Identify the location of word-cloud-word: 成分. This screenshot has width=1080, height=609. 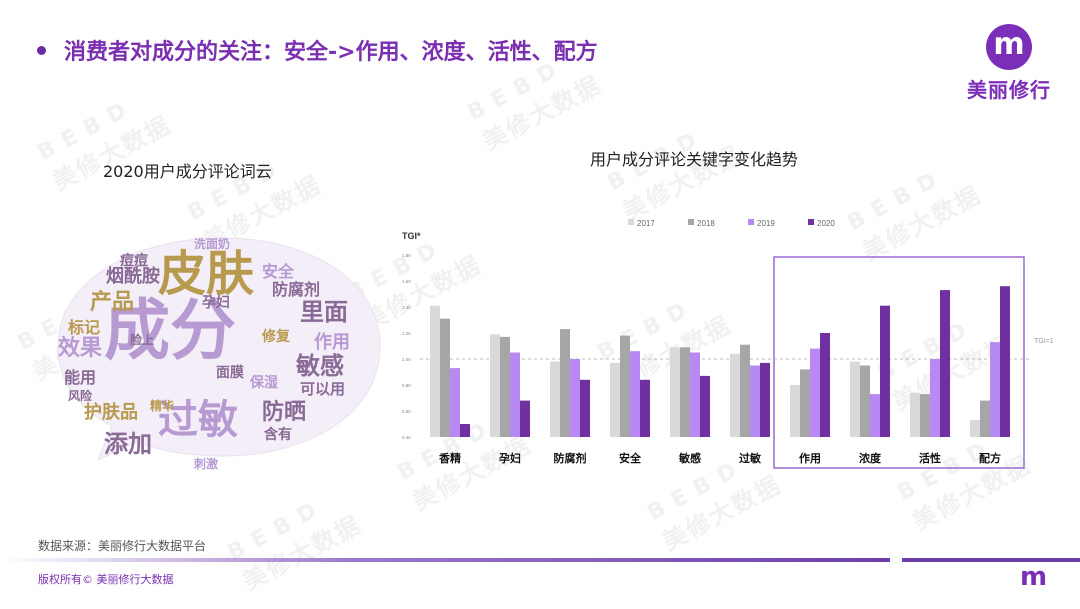
(170, 330).